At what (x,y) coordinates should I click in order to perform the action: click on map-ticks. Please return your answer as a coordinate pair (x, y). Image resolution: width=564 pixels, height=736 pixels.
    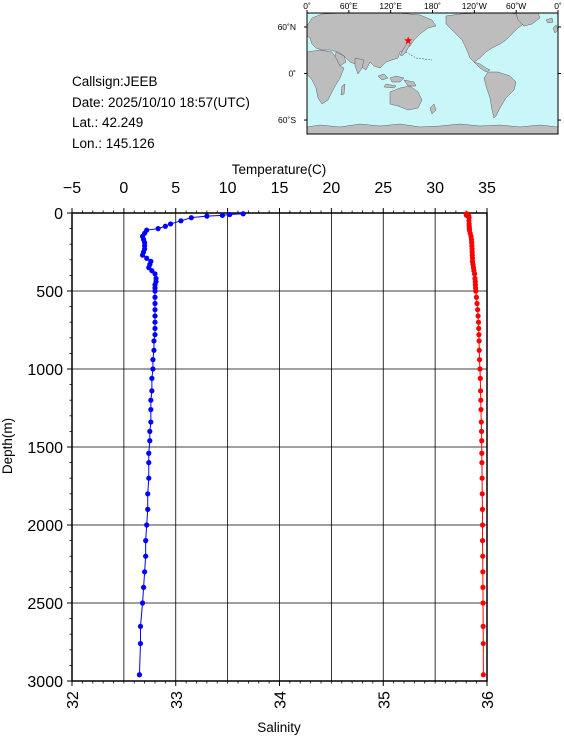
    Looking at the image, I should click on (432, 65).